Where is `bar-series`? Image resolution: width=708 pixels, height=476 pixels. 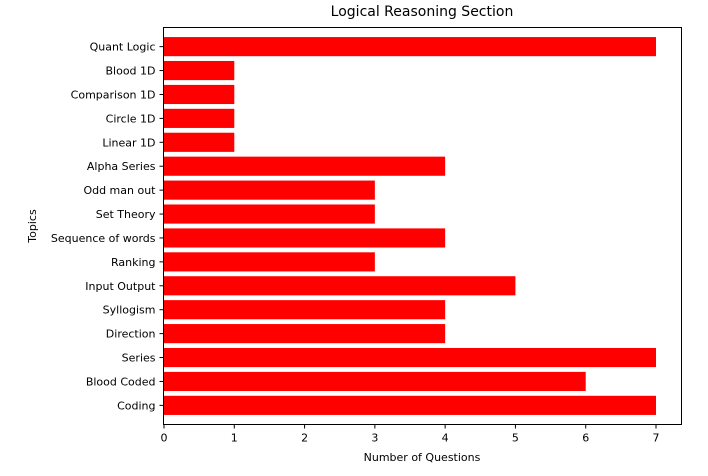 bar-series is located at coordinates (410, 357).